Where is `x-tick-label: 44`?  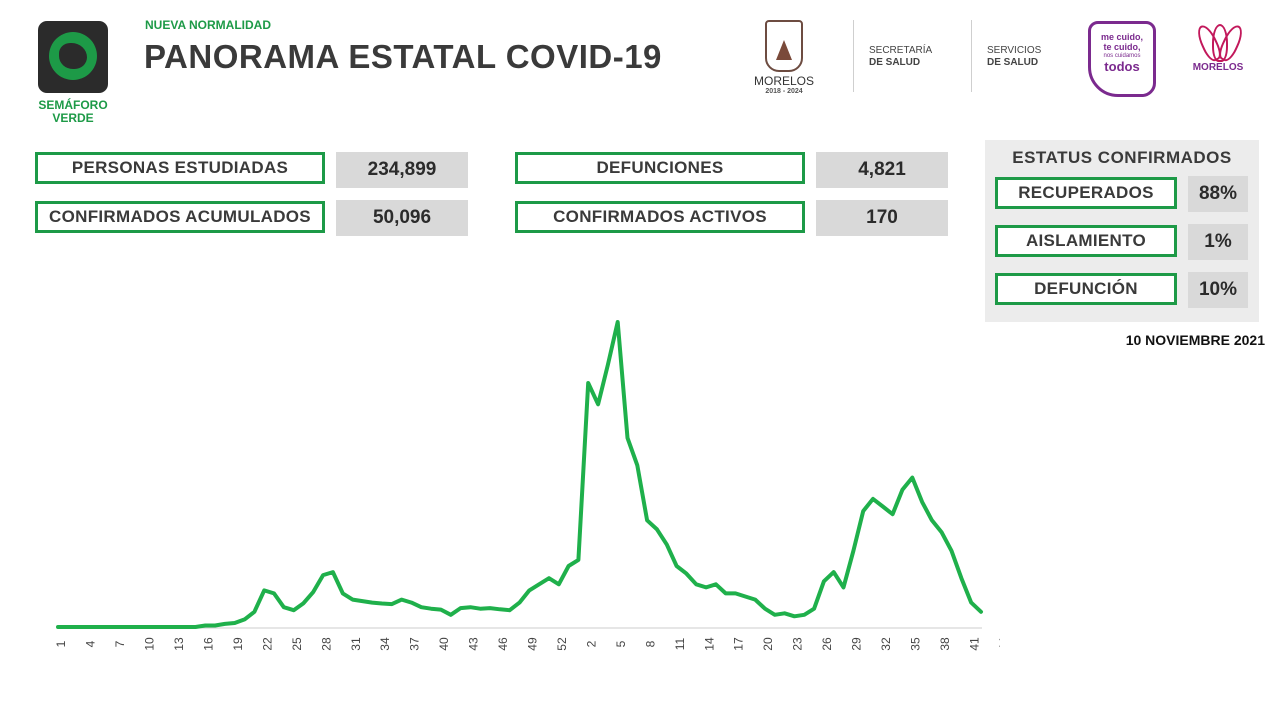 x-tick-label: 44 is located at coordinates (998, 644).